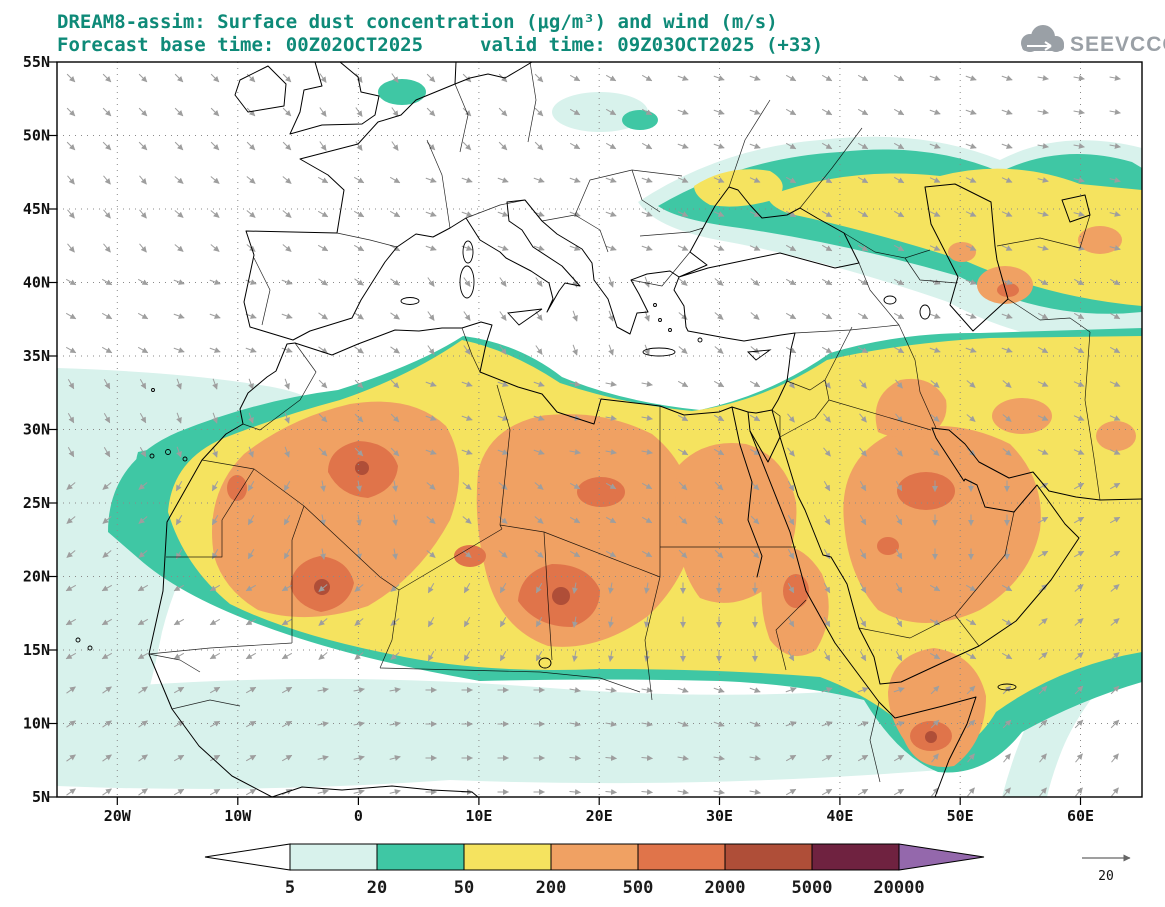 This screenshot has height=907, width=1165. I want to click on island-sardinia, so click(467, 282).